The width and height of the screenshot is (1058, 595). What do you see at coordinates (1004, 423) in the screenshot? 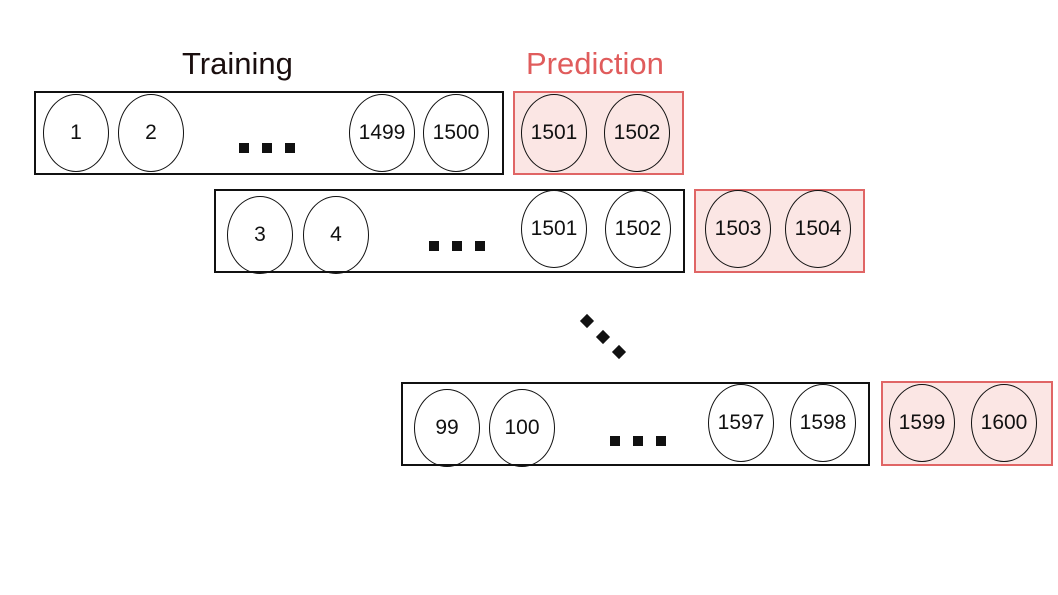
I see `predicted-circle: 1600` at bounding box center [1004, 423].